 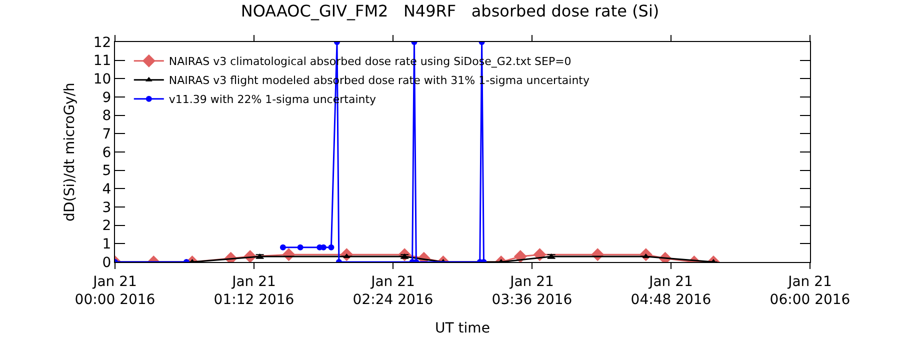 What do you see at coordinates (532, 291) in the screenshot?
I see `x-tick-label: Jan 21 03:36 2016` at bounding box center [532, 291].